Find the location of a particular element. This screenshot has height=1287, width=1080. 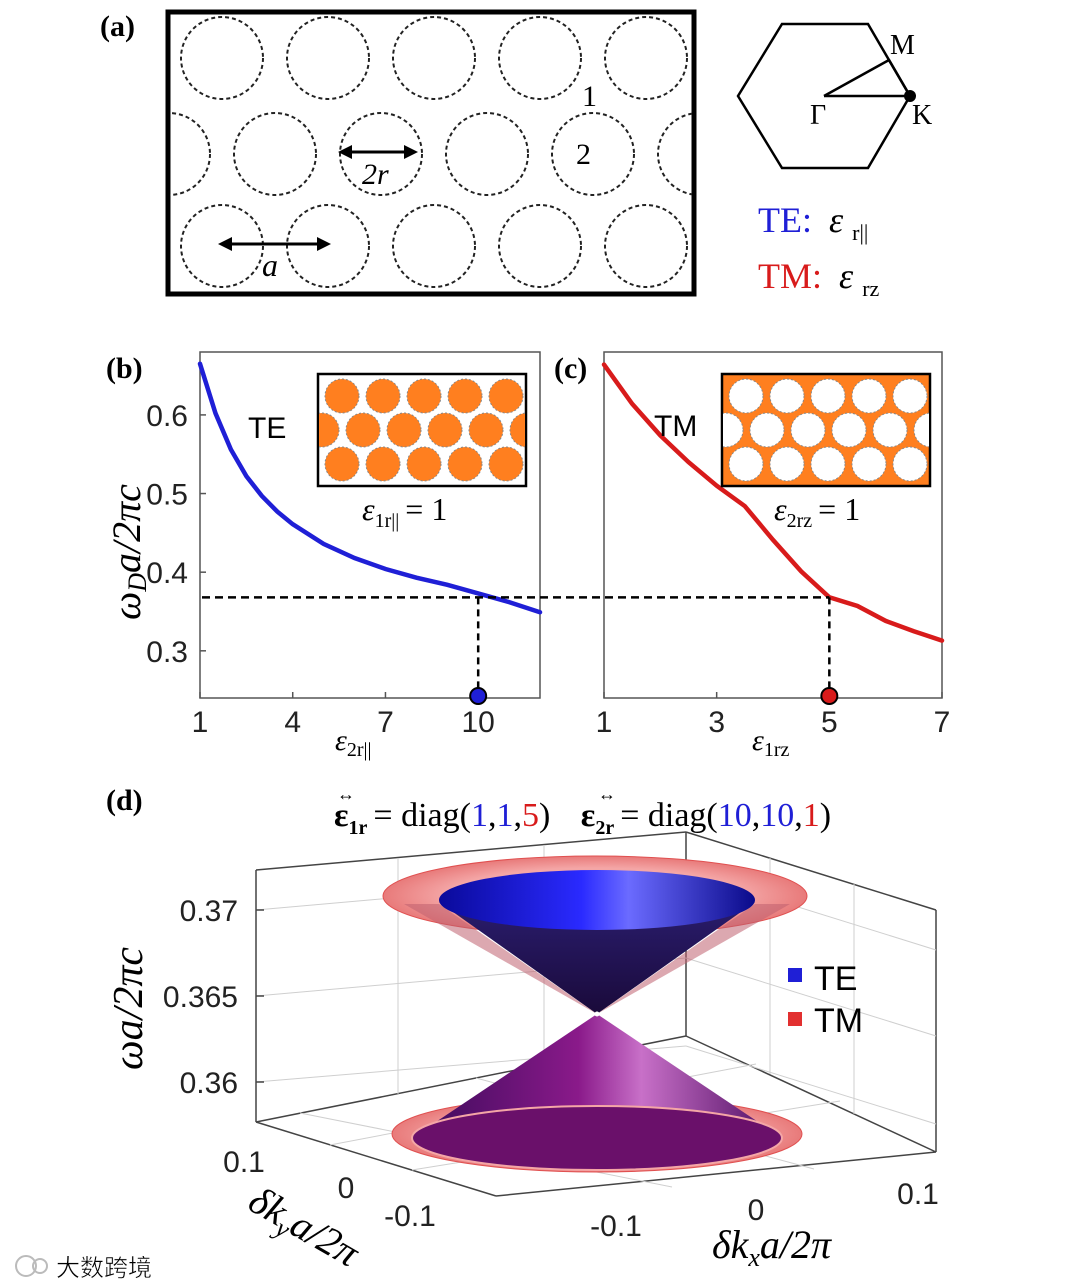

watermark: 大数跨境 is located at coordinates (83, 1268).